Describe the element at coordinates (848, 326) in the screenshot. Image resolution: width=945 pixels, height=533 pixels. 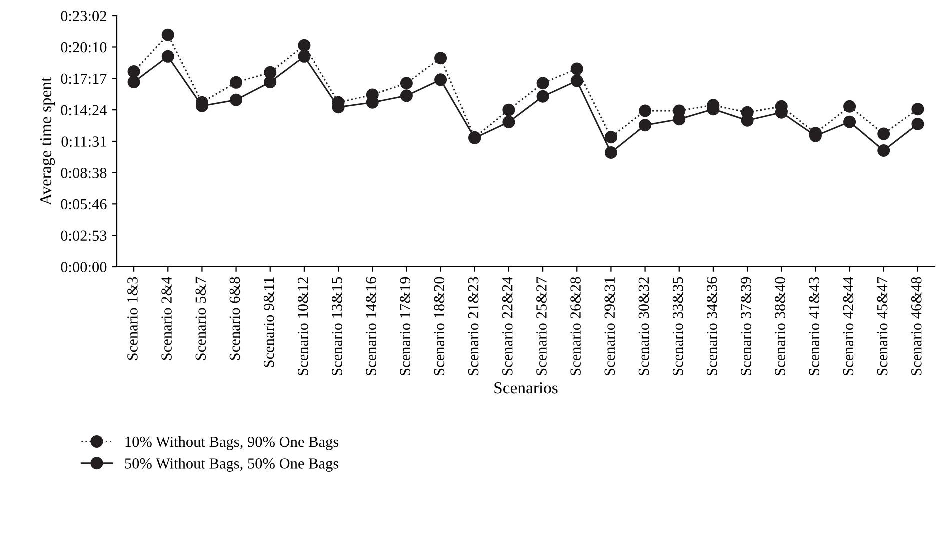
I see `x-tick-label: Scenario 42&44` at that location.